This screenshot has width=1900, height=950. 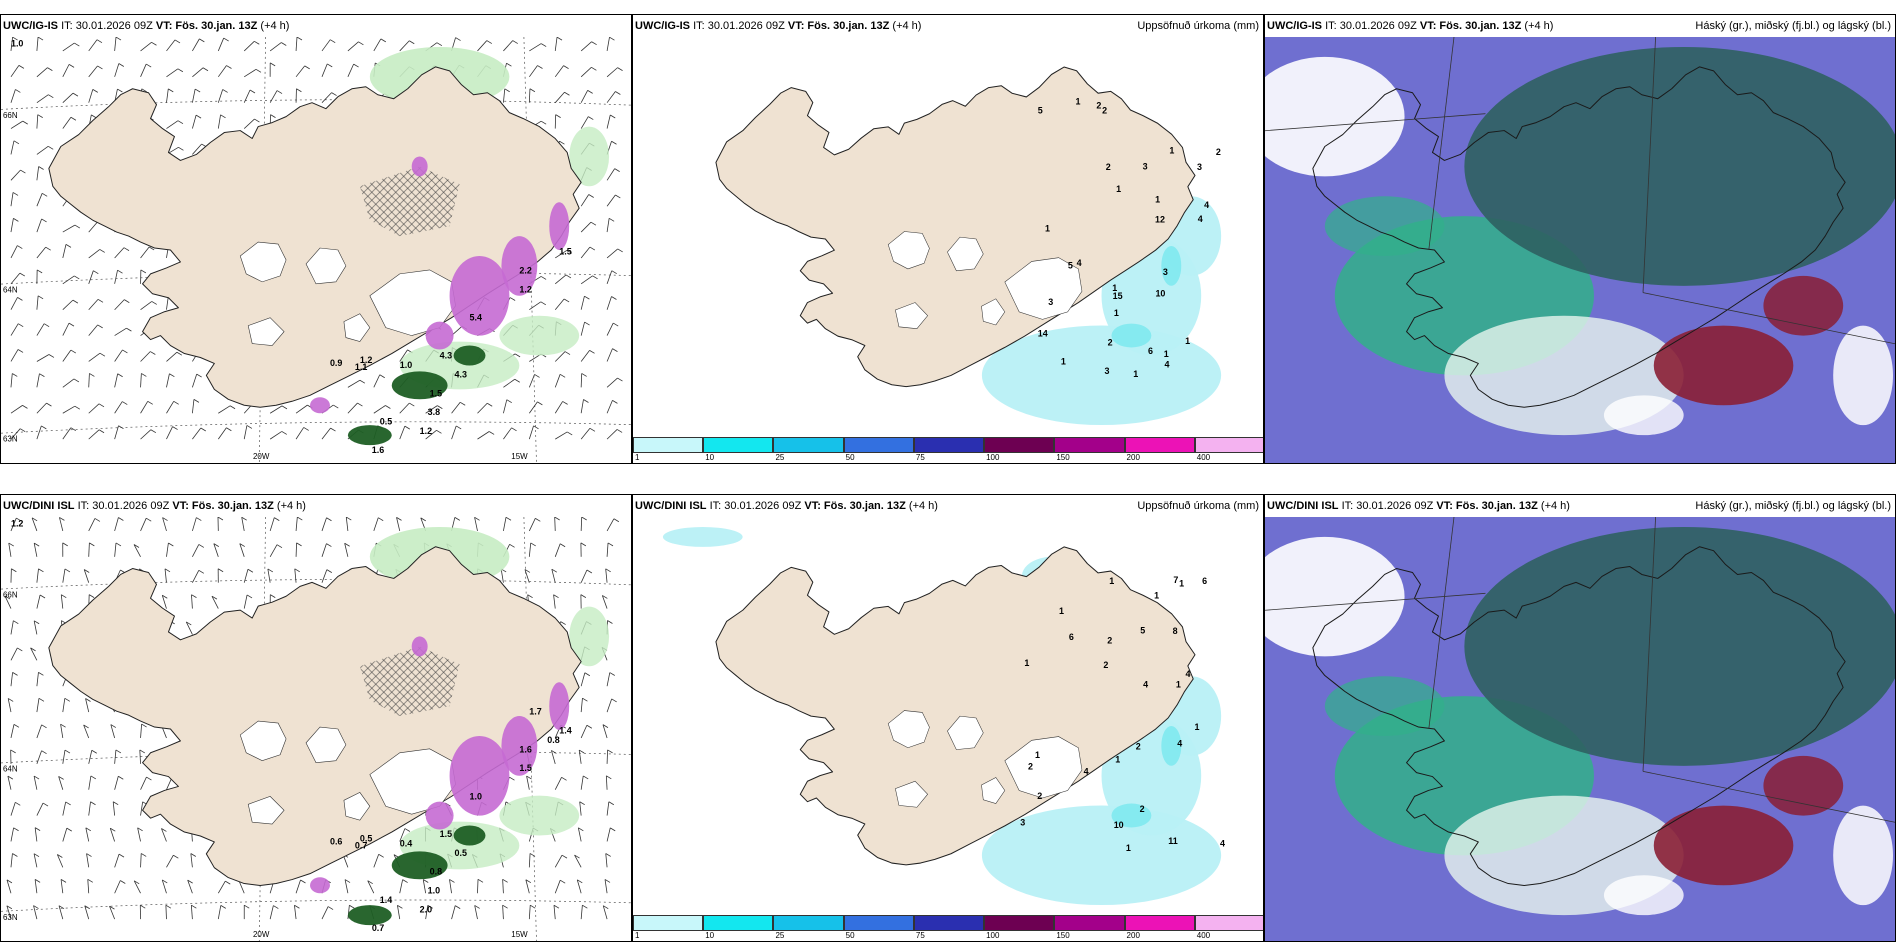 I want to click on precip-value-label: 1, so click(x=1116, y=313).